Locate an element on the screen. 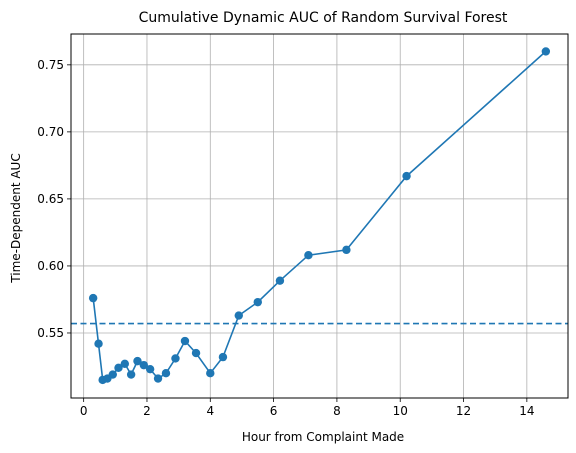  y-tick-label: 0.65 is located at coordinates (50, 199).